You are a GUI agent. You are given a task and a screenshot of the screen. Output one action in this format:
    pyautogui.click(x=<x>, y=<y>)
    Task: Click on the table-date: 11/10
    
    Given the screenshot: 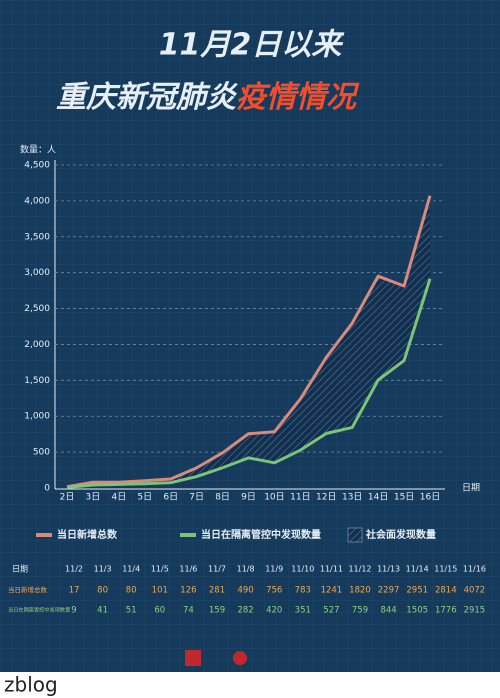 What is the action you would take?
    pyautogui.click(x=302, y=569)
    